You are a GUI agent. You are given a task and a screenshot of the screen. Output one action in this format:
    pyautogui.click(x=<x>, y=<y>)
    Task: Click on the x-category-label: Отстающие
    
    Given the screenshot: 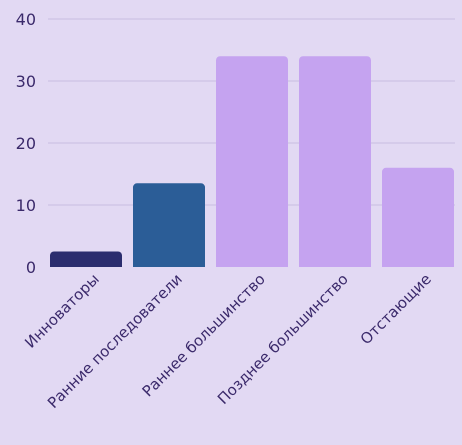 What is the action you would take?
    pyautogui.click(x=396, y=309)
    